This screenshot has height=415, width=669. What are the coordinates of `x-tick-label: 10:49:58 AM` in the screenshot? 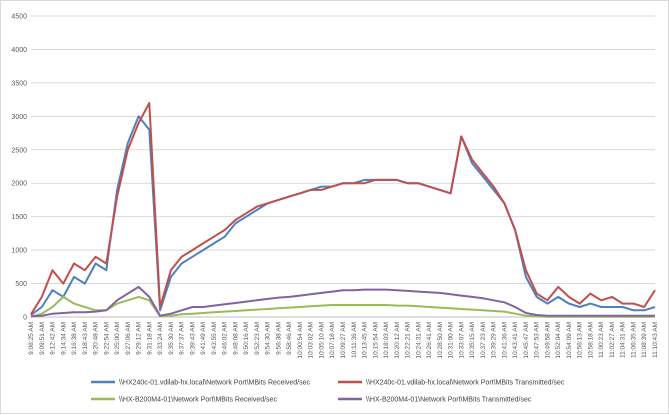 It's located at (547, 340).